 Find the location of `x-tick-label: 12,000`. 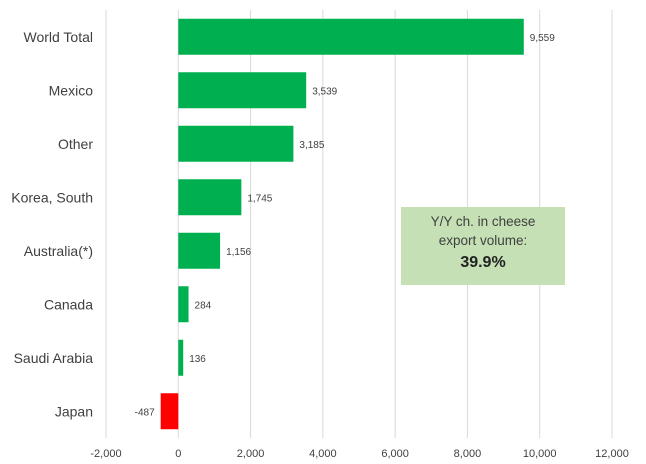

x-tick-label: 12,000 is located at coordinates (612, 454).